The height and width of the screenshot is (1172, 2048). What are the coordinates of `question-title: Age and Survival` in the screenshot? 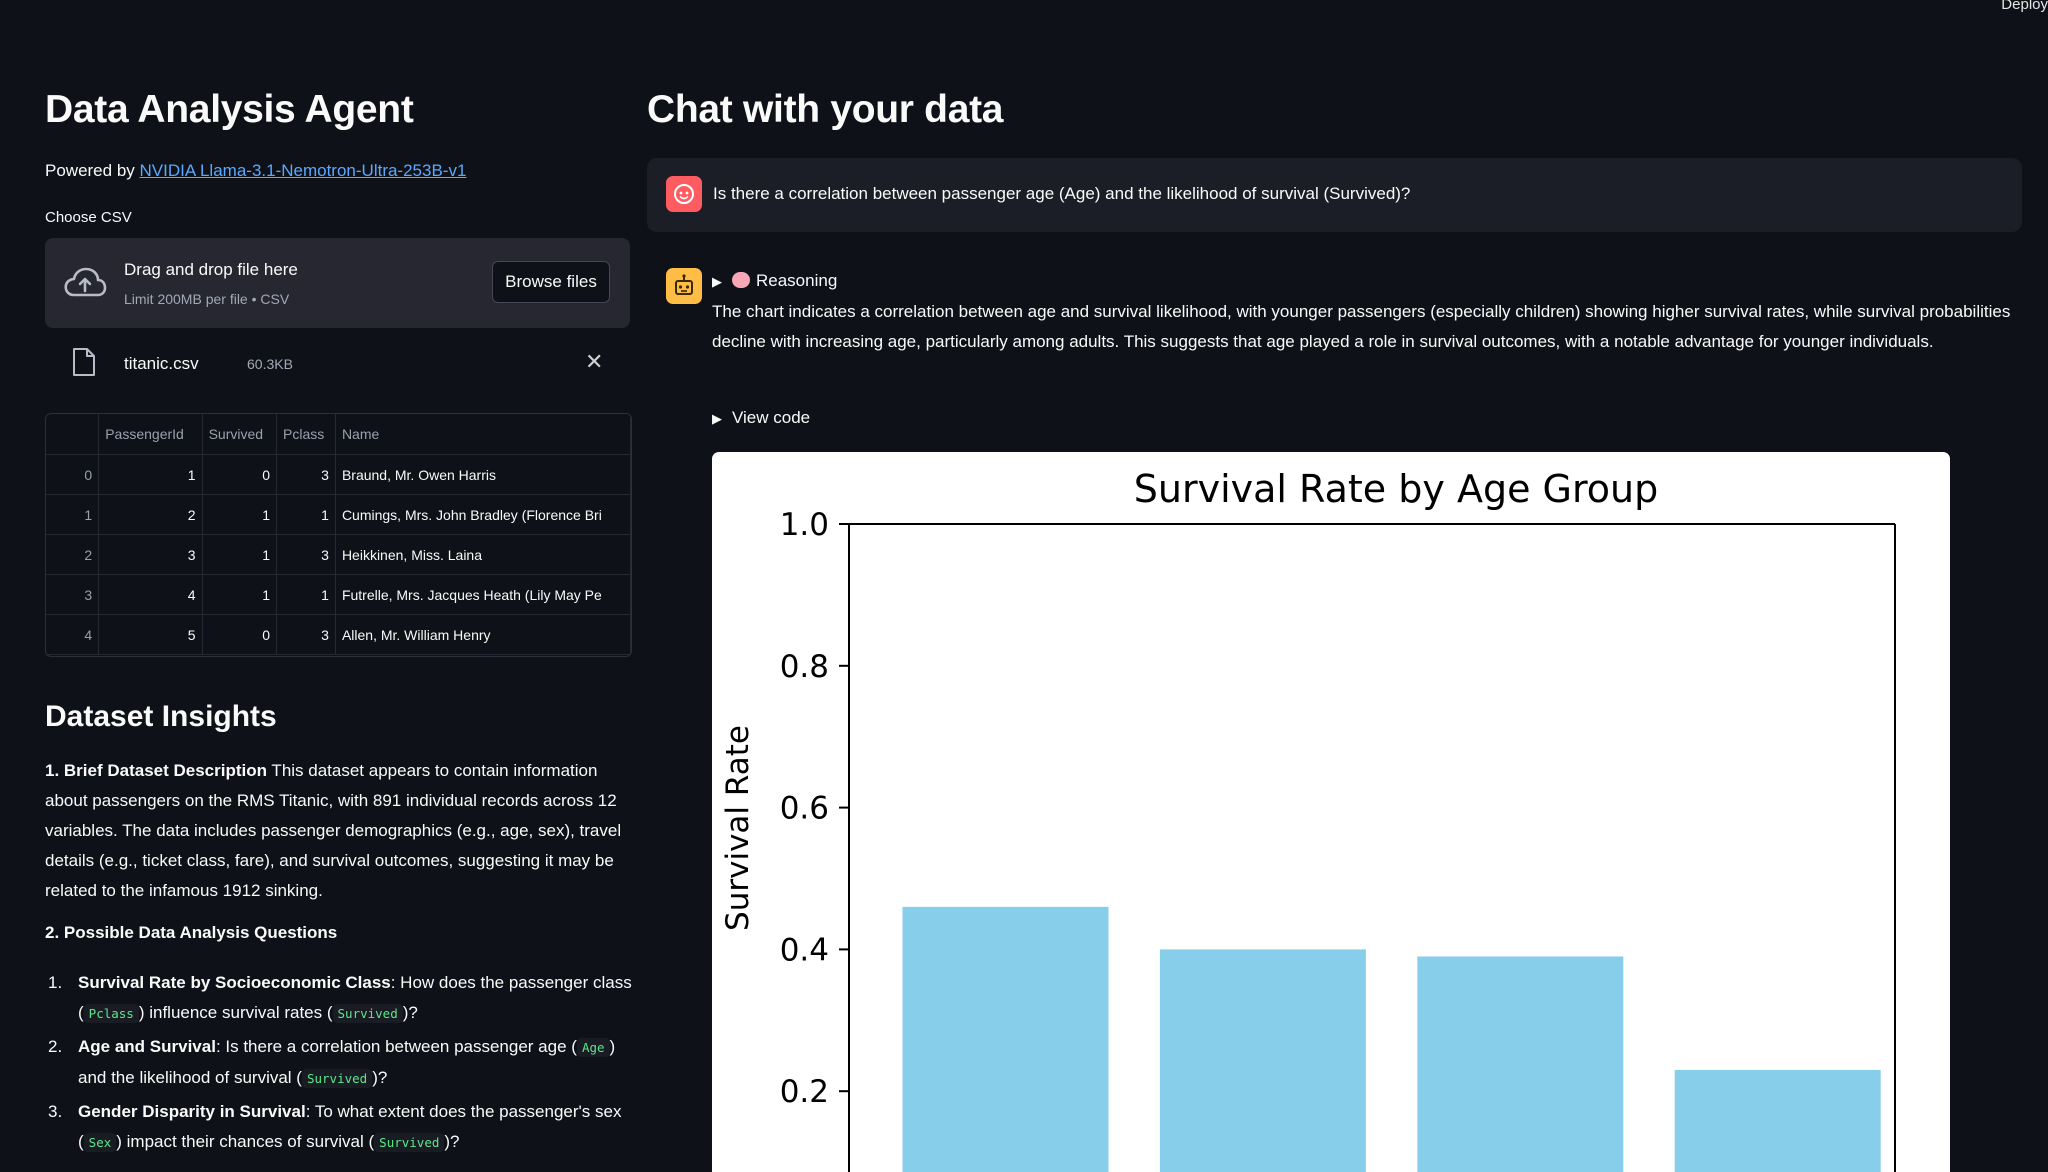 It's located at (147, 1046).